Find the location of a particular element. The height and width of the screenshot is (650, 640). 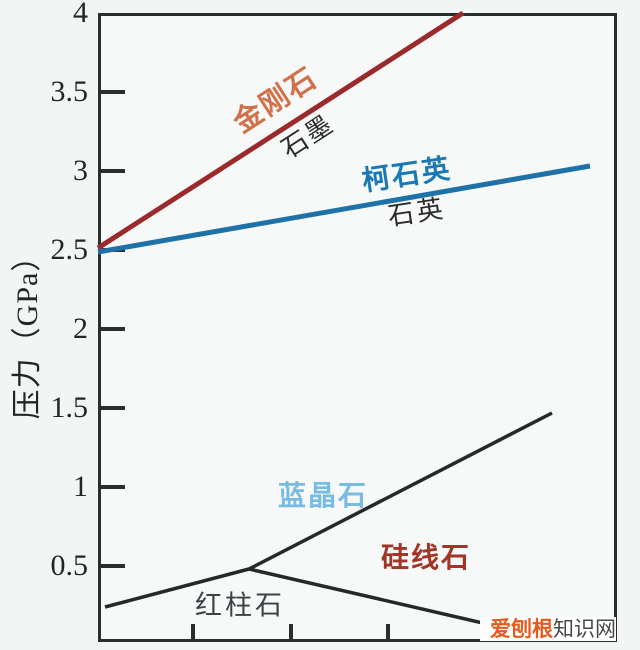

label-sillimanite: 硅线石 is located at coordinates (426, 558).